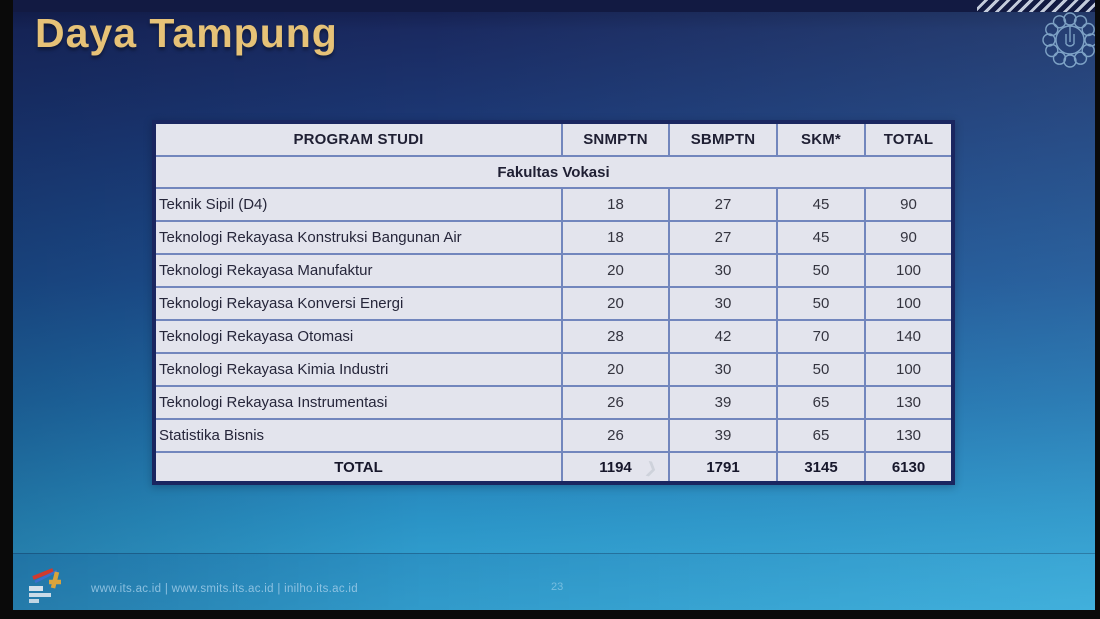 The image size is (1100, 619). I want to click on table-row: Teknik Sipil (D4) 18 27 45 90, so click(553, 203).